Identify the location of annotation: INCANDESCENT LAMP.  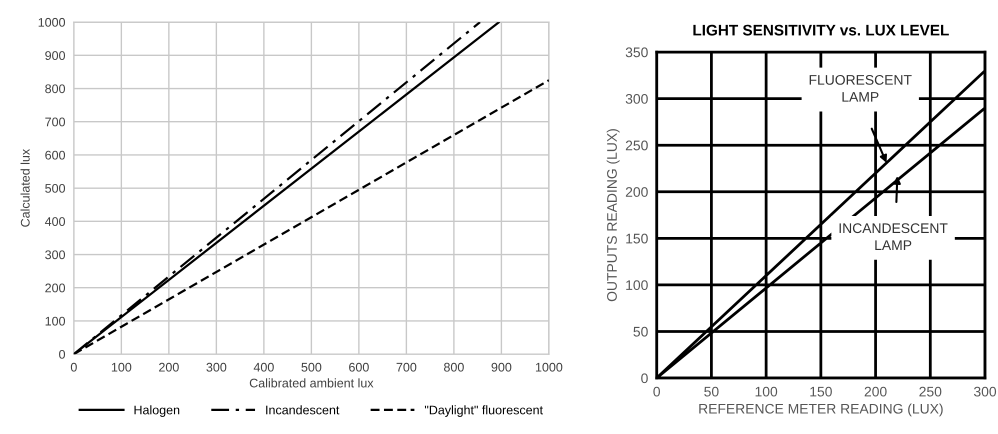
(894, 236).